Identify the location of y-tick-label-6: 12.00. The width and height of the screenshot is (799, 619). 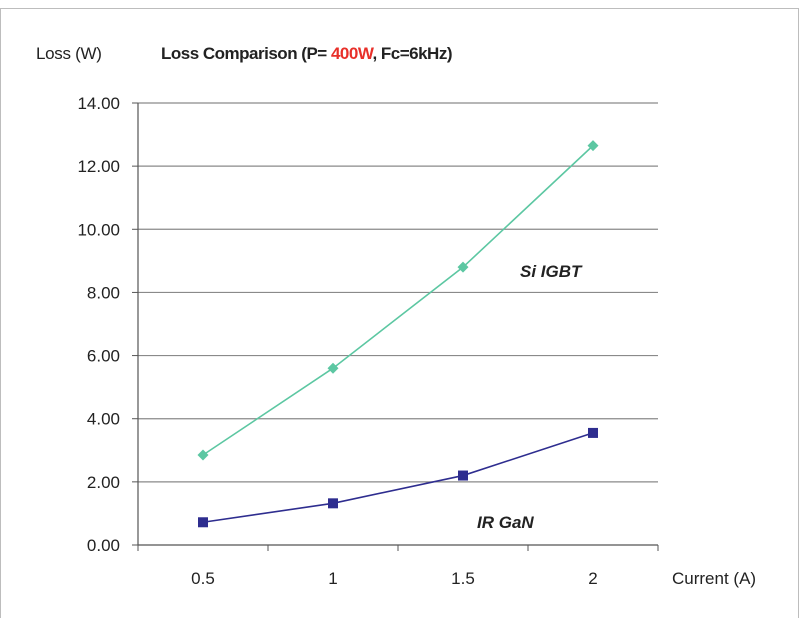
(98, 166).